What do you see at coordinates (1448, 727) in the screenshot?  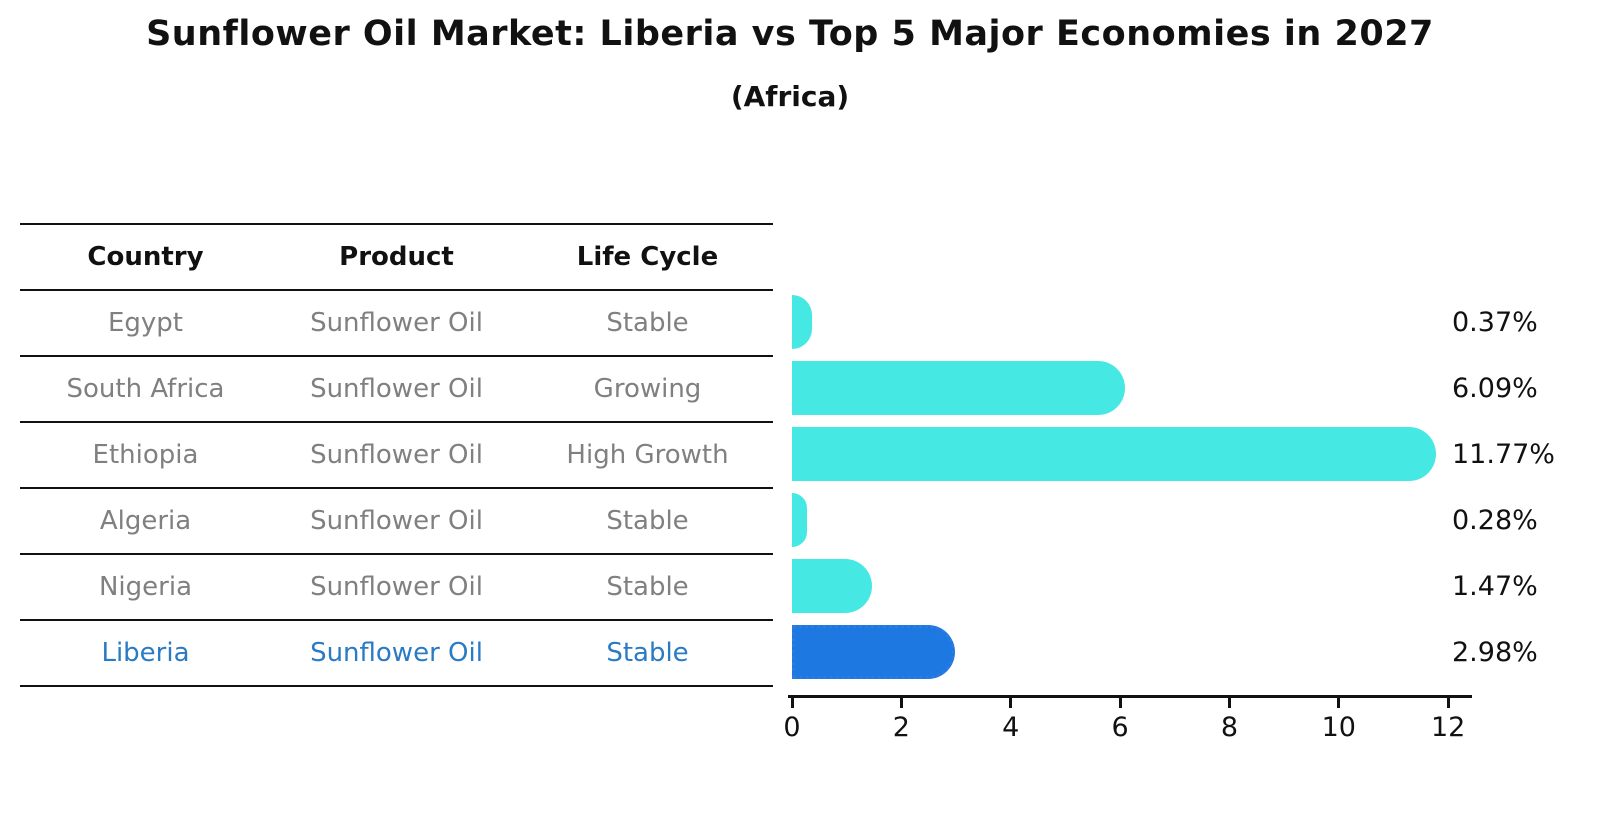 I see `x-tick-label-12: 12` at bounding box center [1448, 727].